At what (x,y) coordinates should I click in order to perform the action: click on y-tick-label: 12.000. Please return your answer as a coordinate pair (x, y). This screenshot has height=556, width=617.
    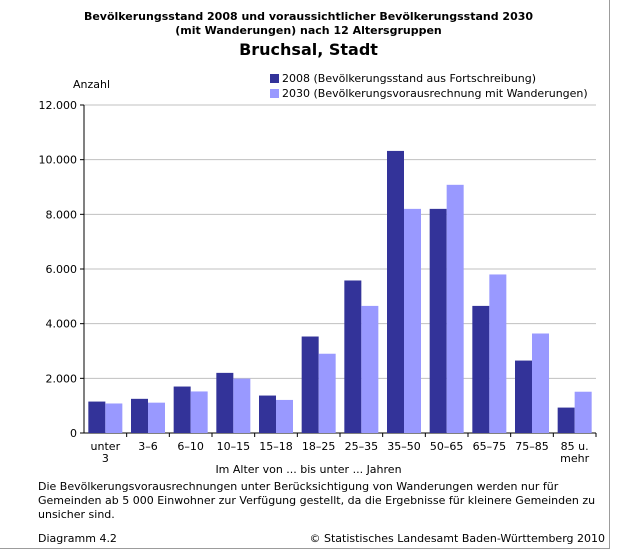
    Looking at the image, I should click on (58, 105).